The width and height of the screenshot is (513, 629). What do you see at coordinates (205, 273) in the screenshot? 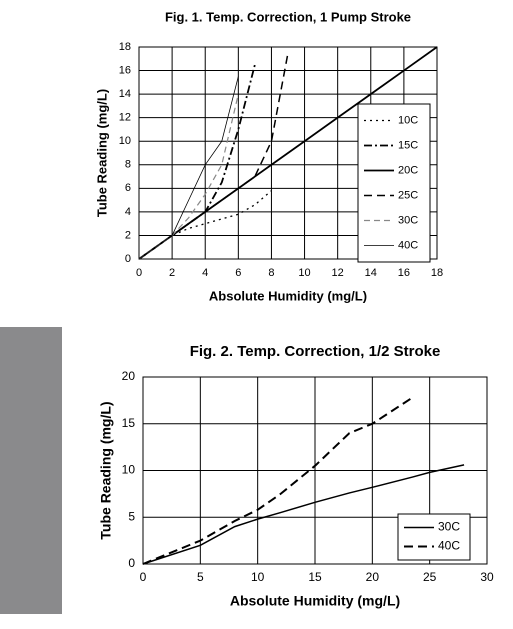
I see `x-tick-label: 4` at bounding box center [205, 273].